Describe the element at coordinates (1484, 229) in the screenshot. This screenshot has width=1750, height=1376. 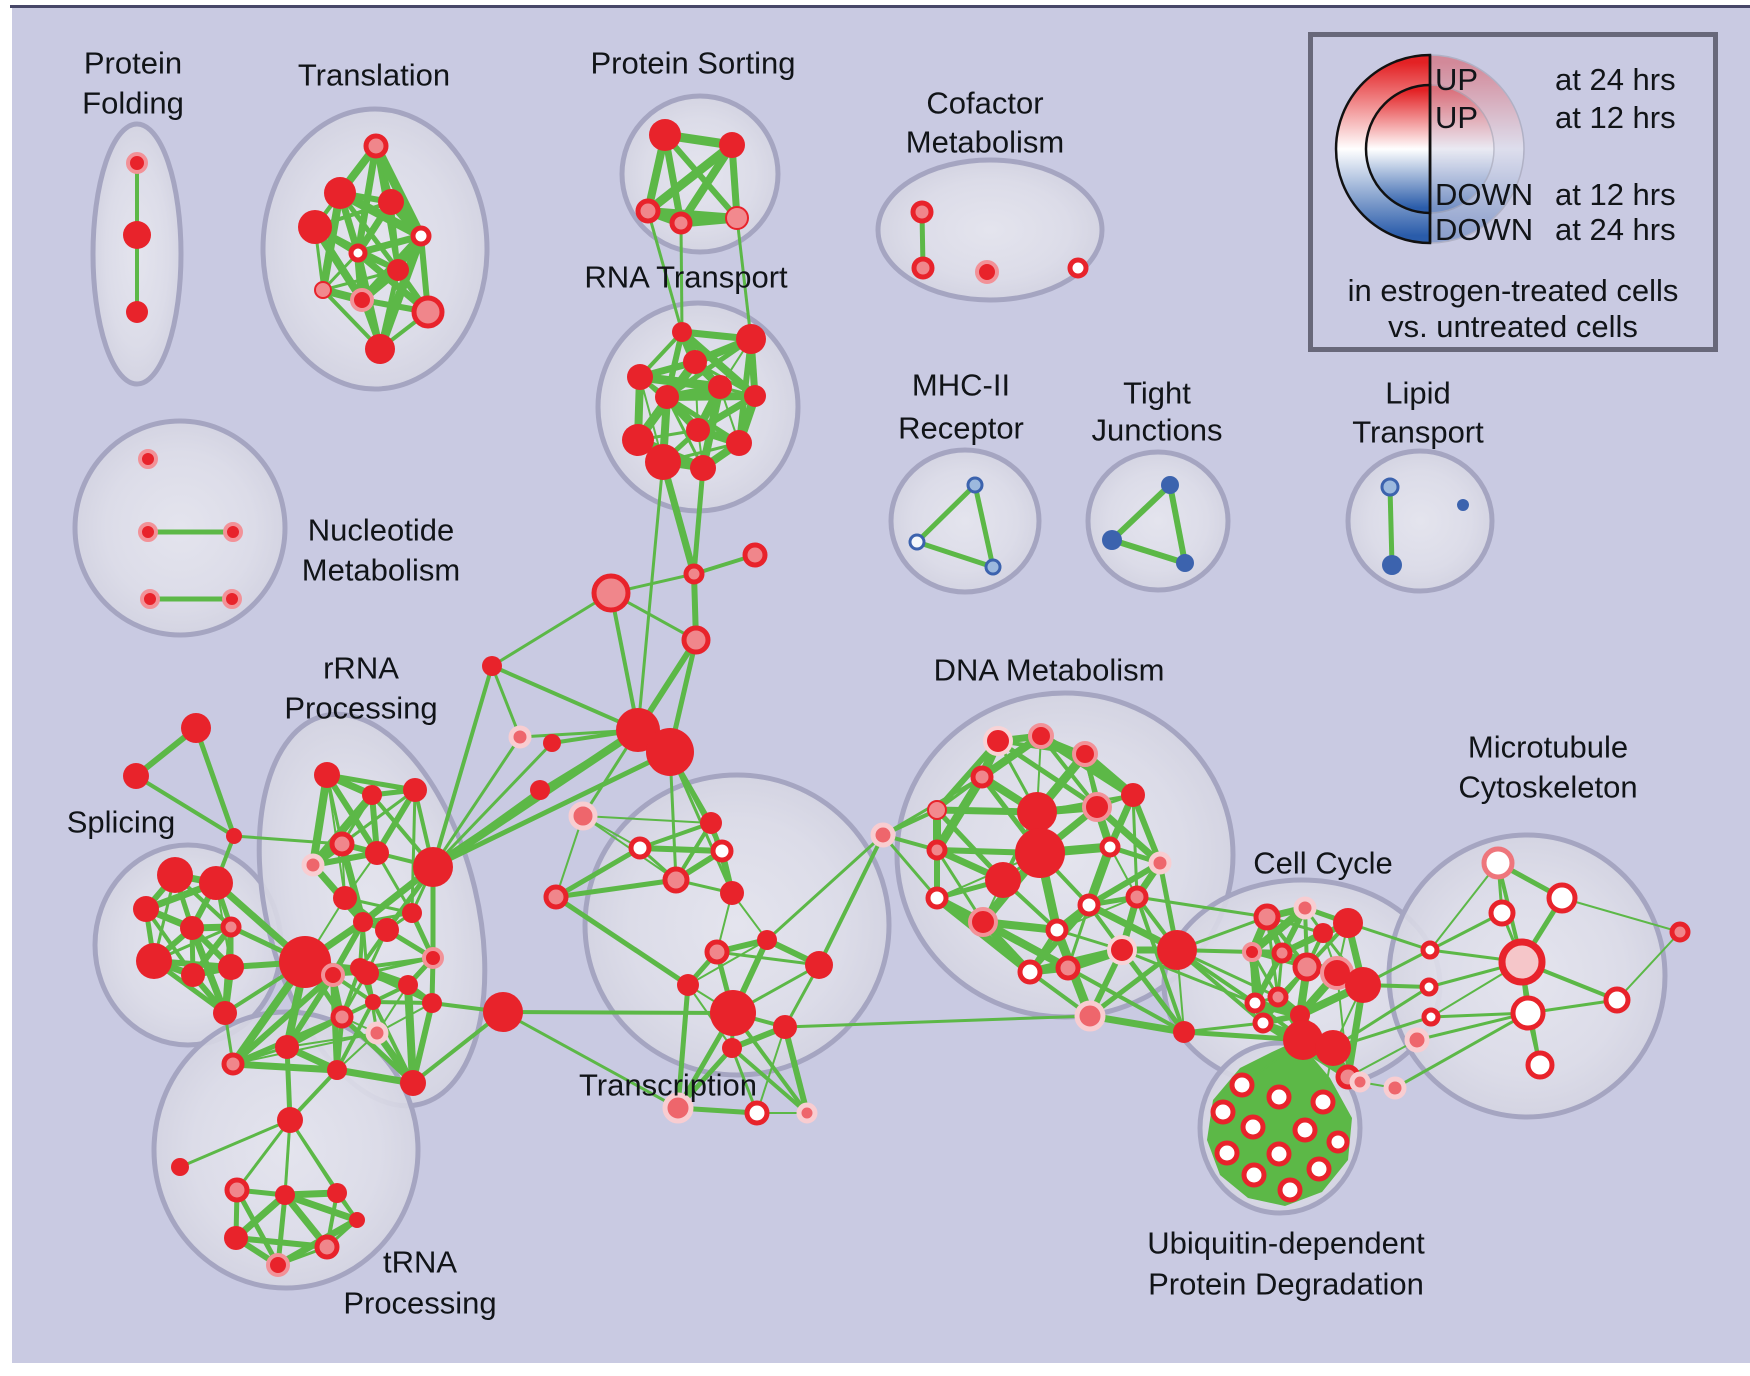
I see `legend-state-label: DOWN` at that location.